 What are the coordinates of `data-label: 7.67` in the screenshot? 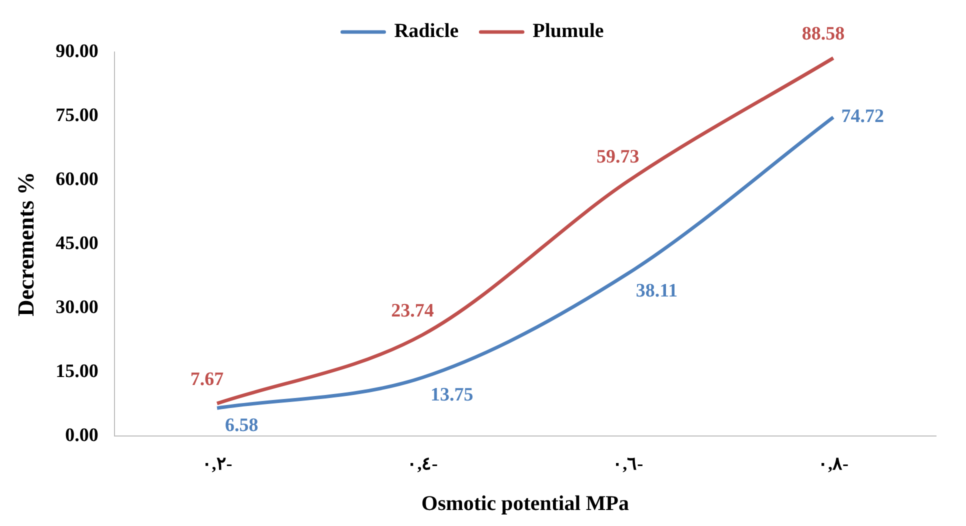 It's located at (207, 379).